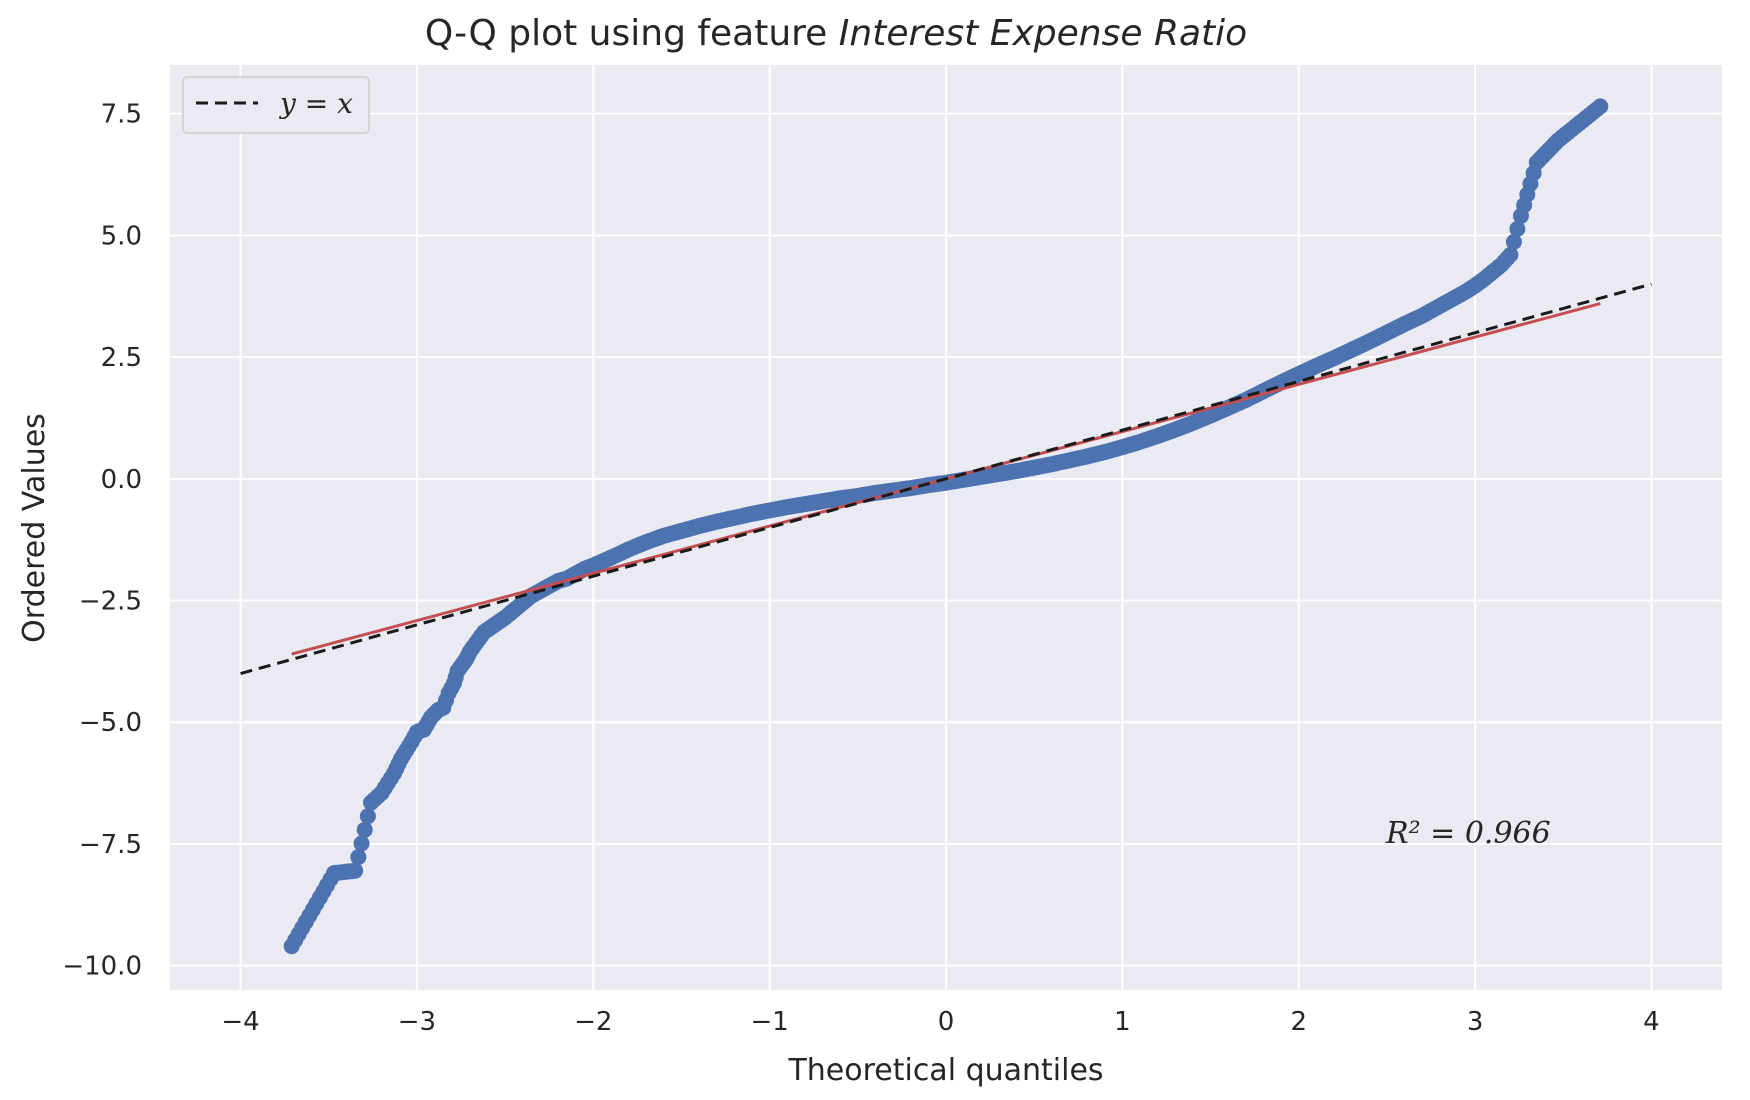 The width and height of the screenshot is (1750, 1100). I want to click on legend: y = x, so click(276, 105).